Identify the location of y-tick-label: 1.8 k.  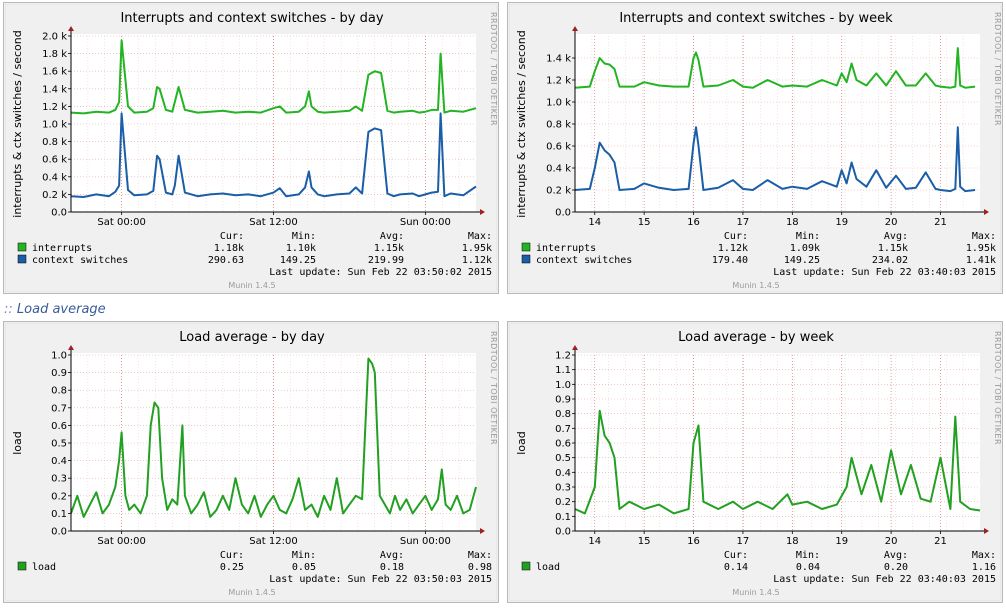
(54, 54).